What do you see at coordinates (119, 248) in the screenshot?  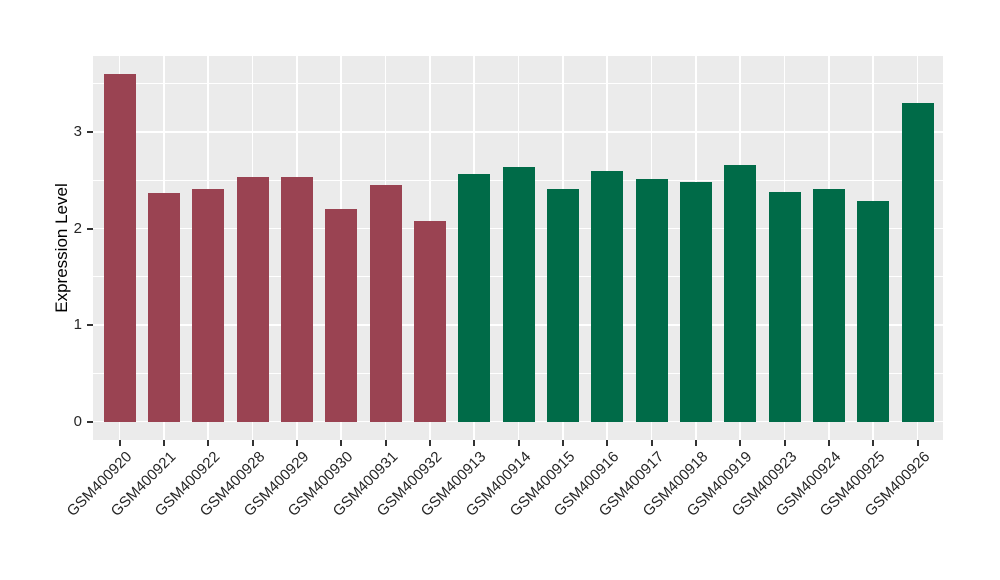 I see `bar-GSM400920` at bounding box center [119, 248].